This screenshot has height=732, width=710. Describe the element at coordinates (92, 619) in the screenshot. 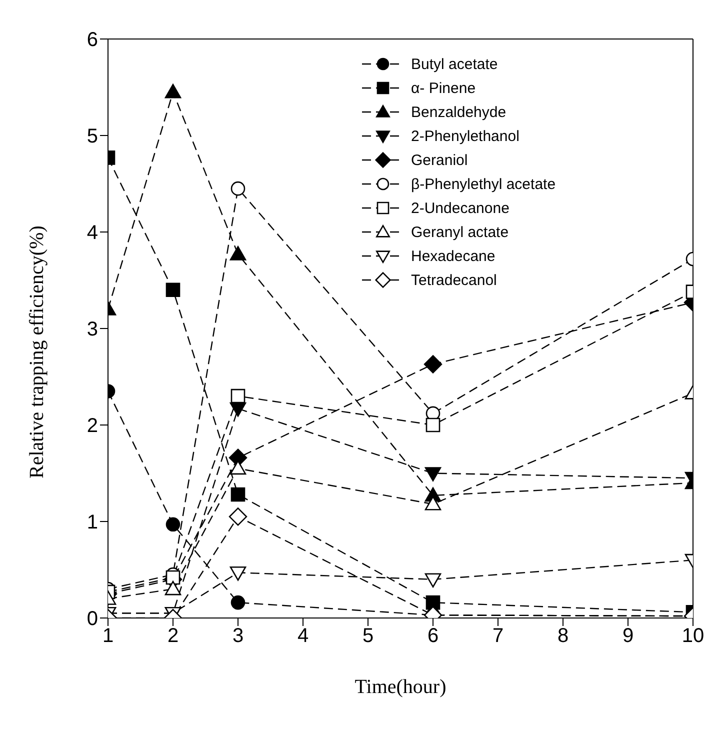

I see `y-tick-label: 0` at that location.